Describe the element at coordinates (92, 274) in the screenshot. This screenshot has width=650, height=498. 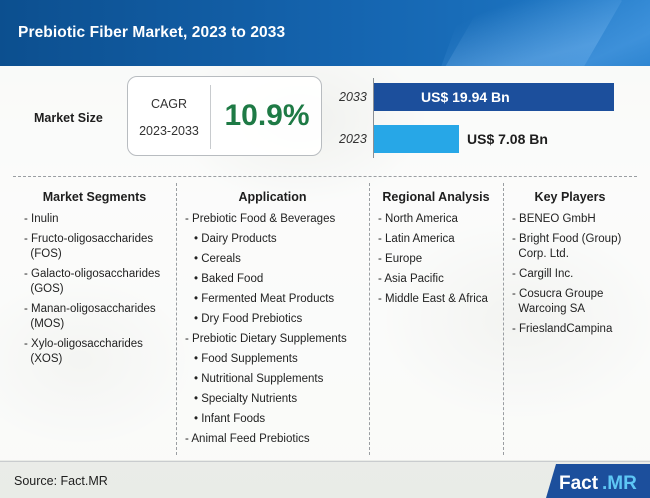
I see `list-item: - Galacto-oligosaccharides` at that location.